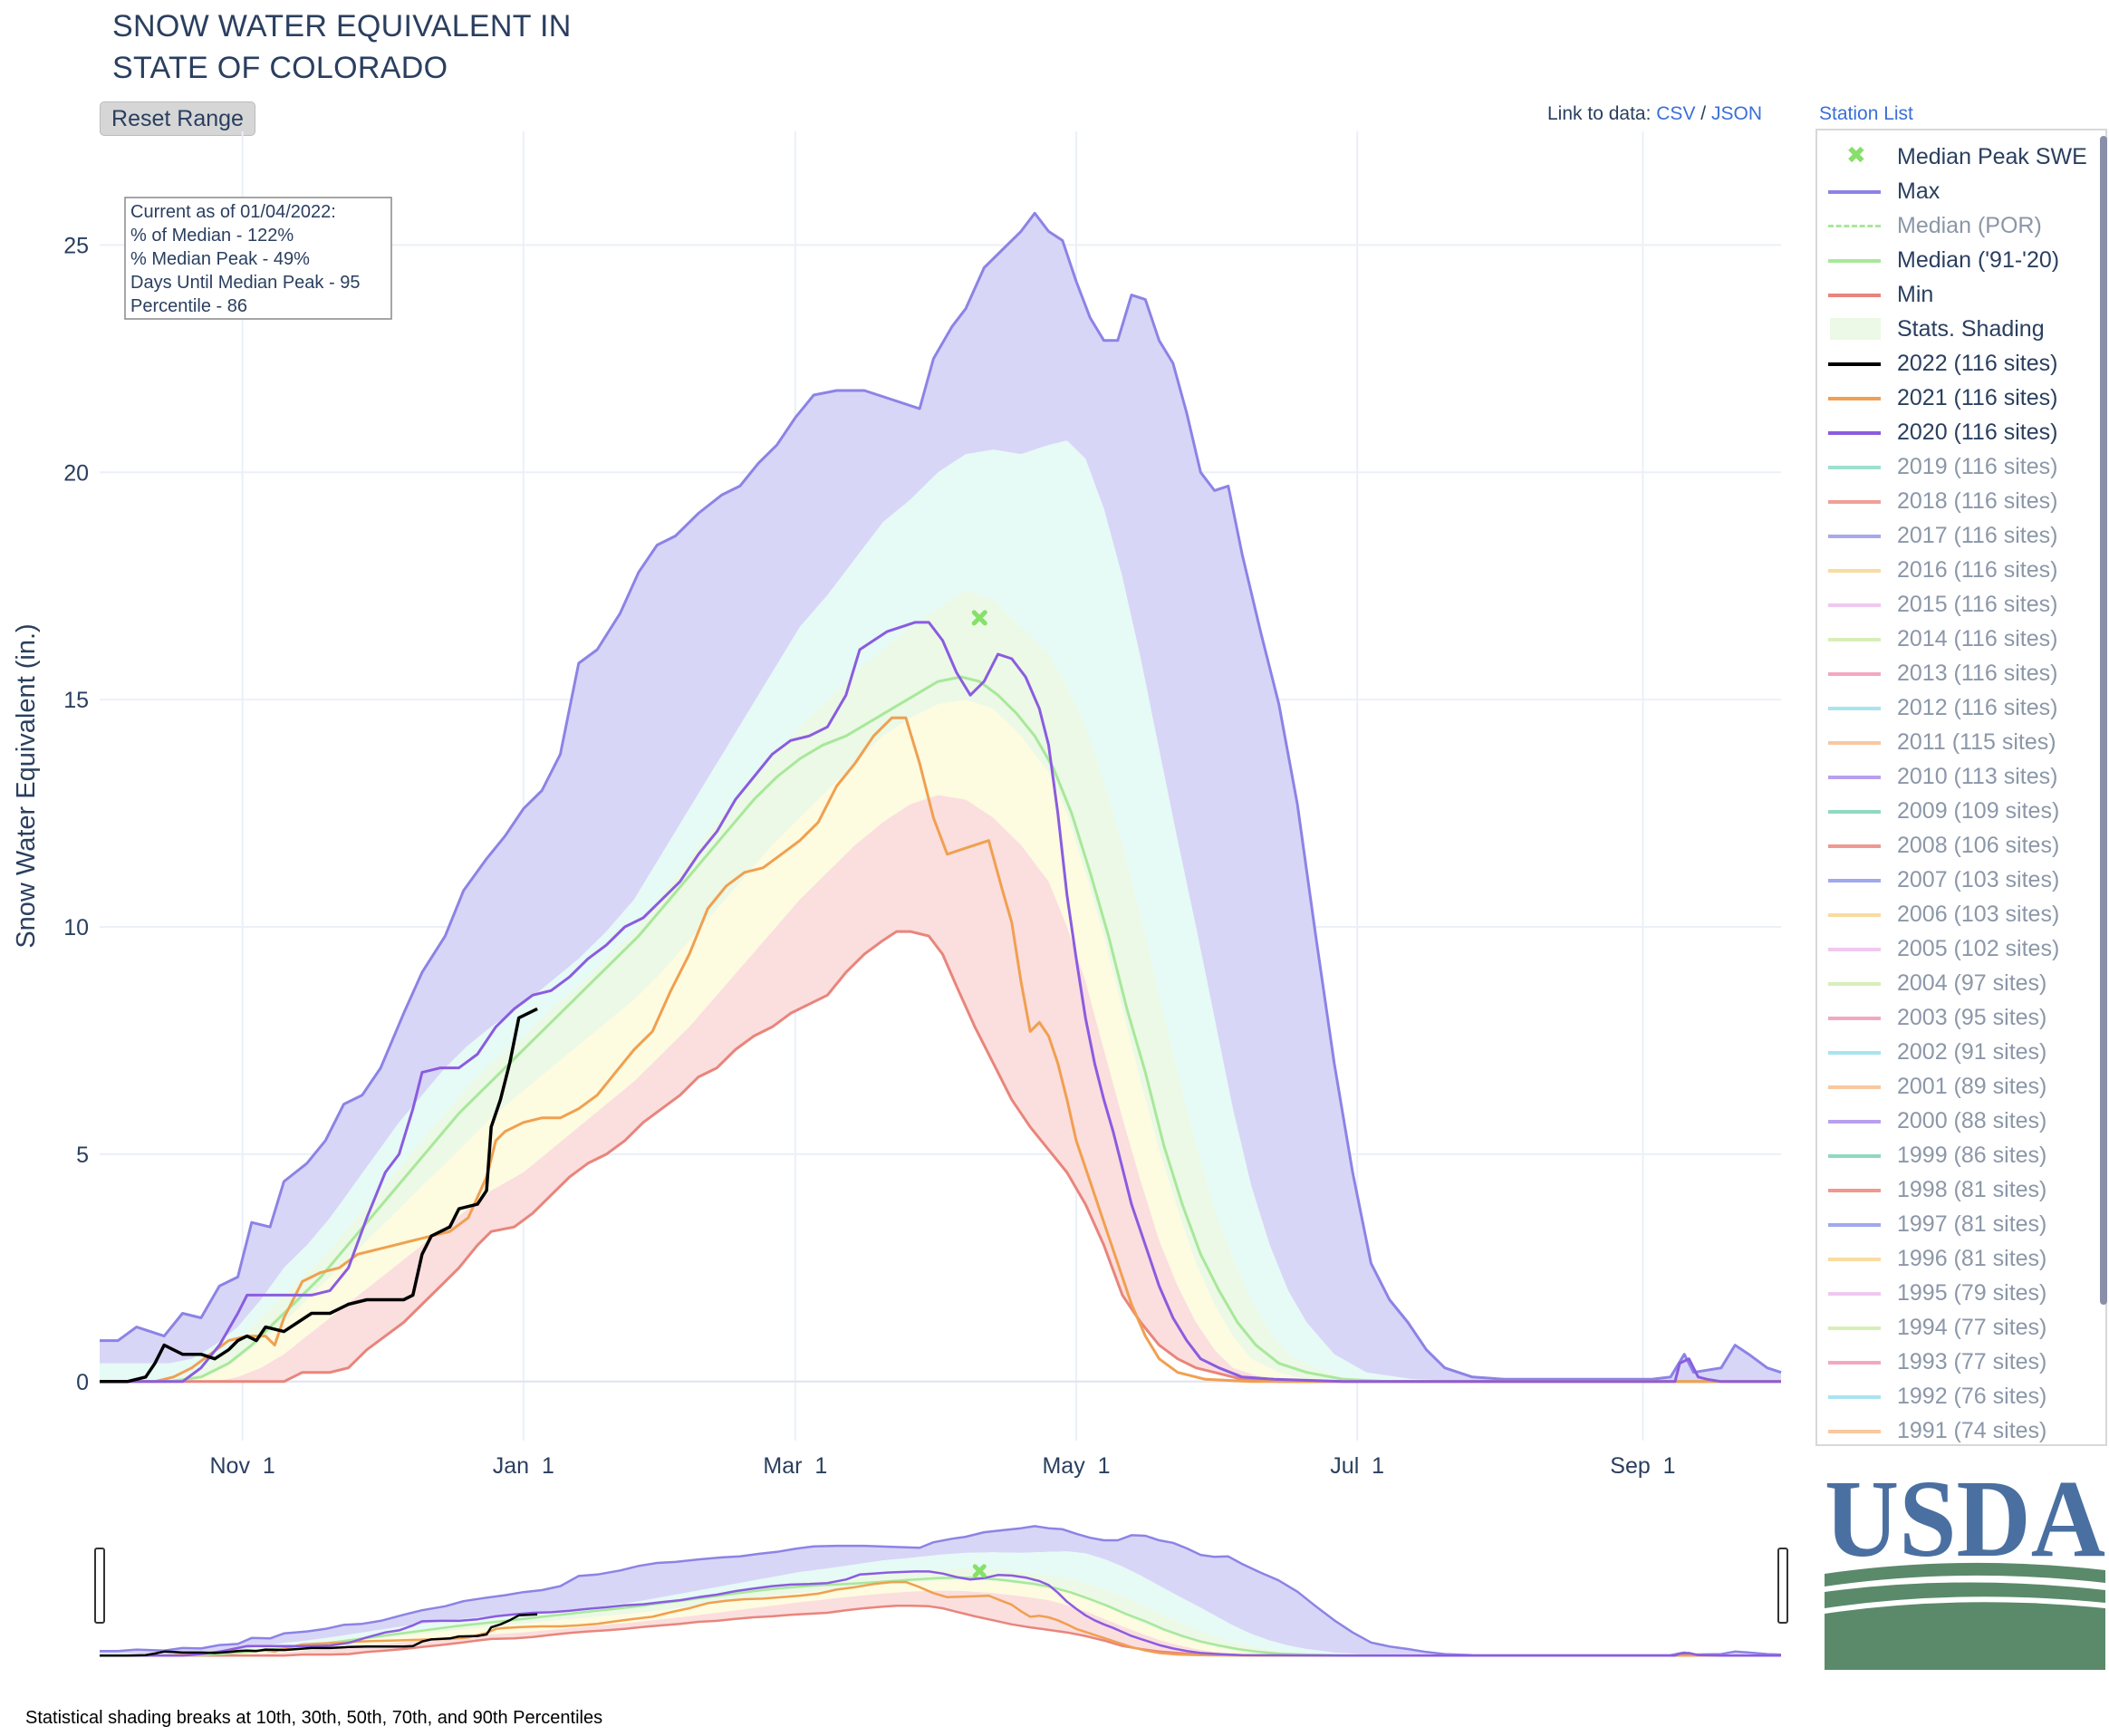 The height and width of the screenshot is (1736, 2109). I want to click on legend-item: 2013 (116 sites), so click(1953, 673).